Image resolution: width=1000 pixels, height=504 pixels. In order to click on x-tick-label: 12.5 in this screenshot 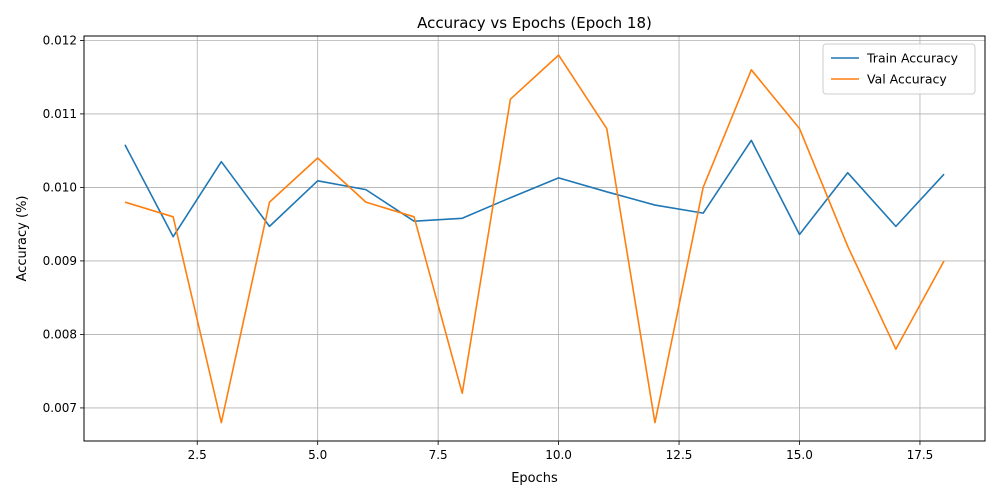, I will do `click(679, 455)`.